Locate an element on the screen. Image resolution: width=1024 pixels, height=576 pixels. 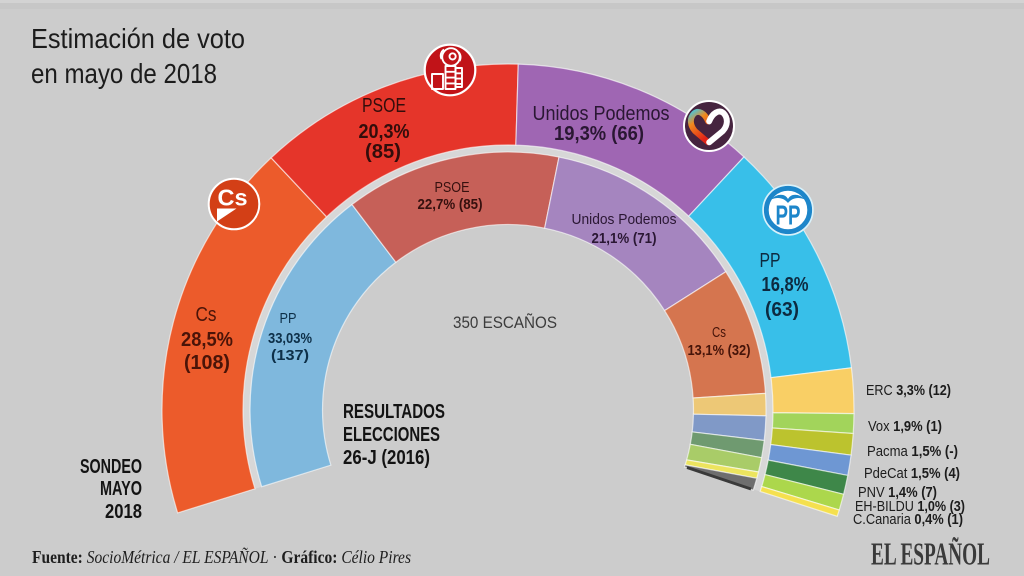
svg-text: 33,03% is located at coordinates (290, 338).